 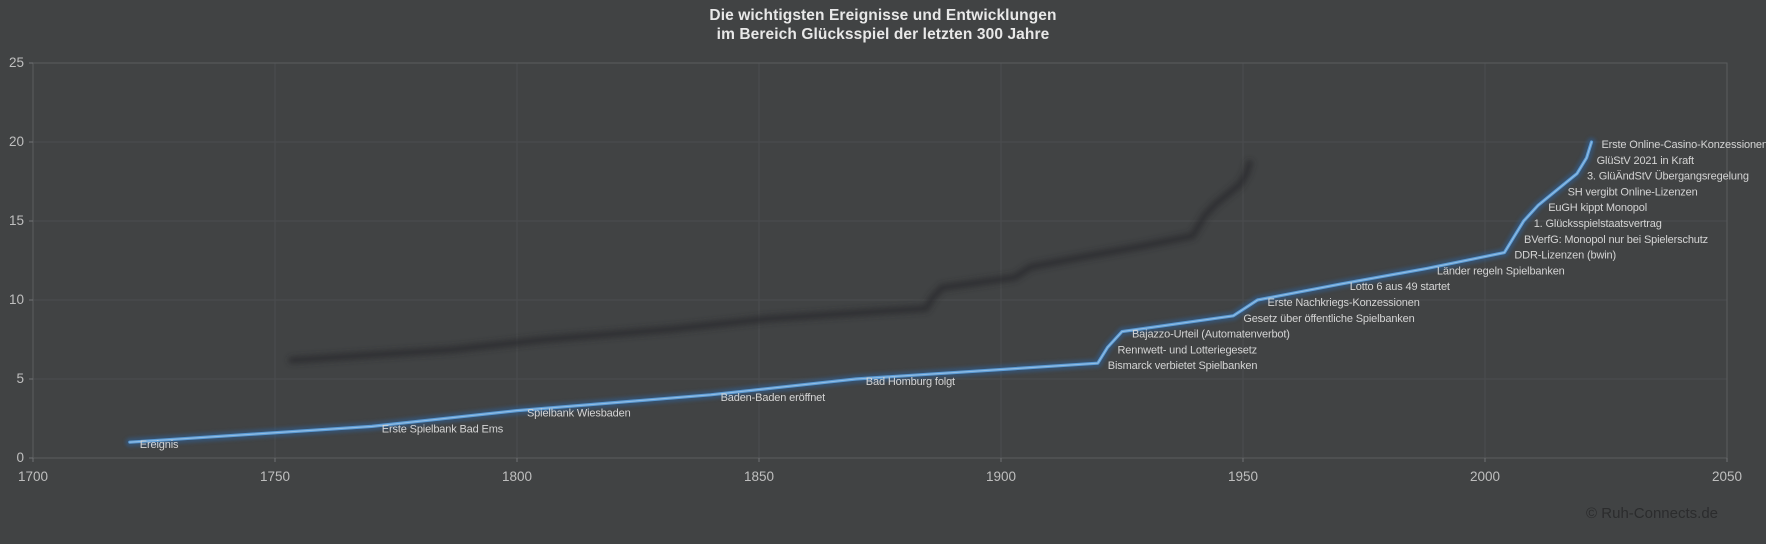 What do you see at coordinates (1598, 224) in the screenshot?
I see `event-label: 1. Glücksspielstaatsvertrag` at bounding box center [1598, 224].